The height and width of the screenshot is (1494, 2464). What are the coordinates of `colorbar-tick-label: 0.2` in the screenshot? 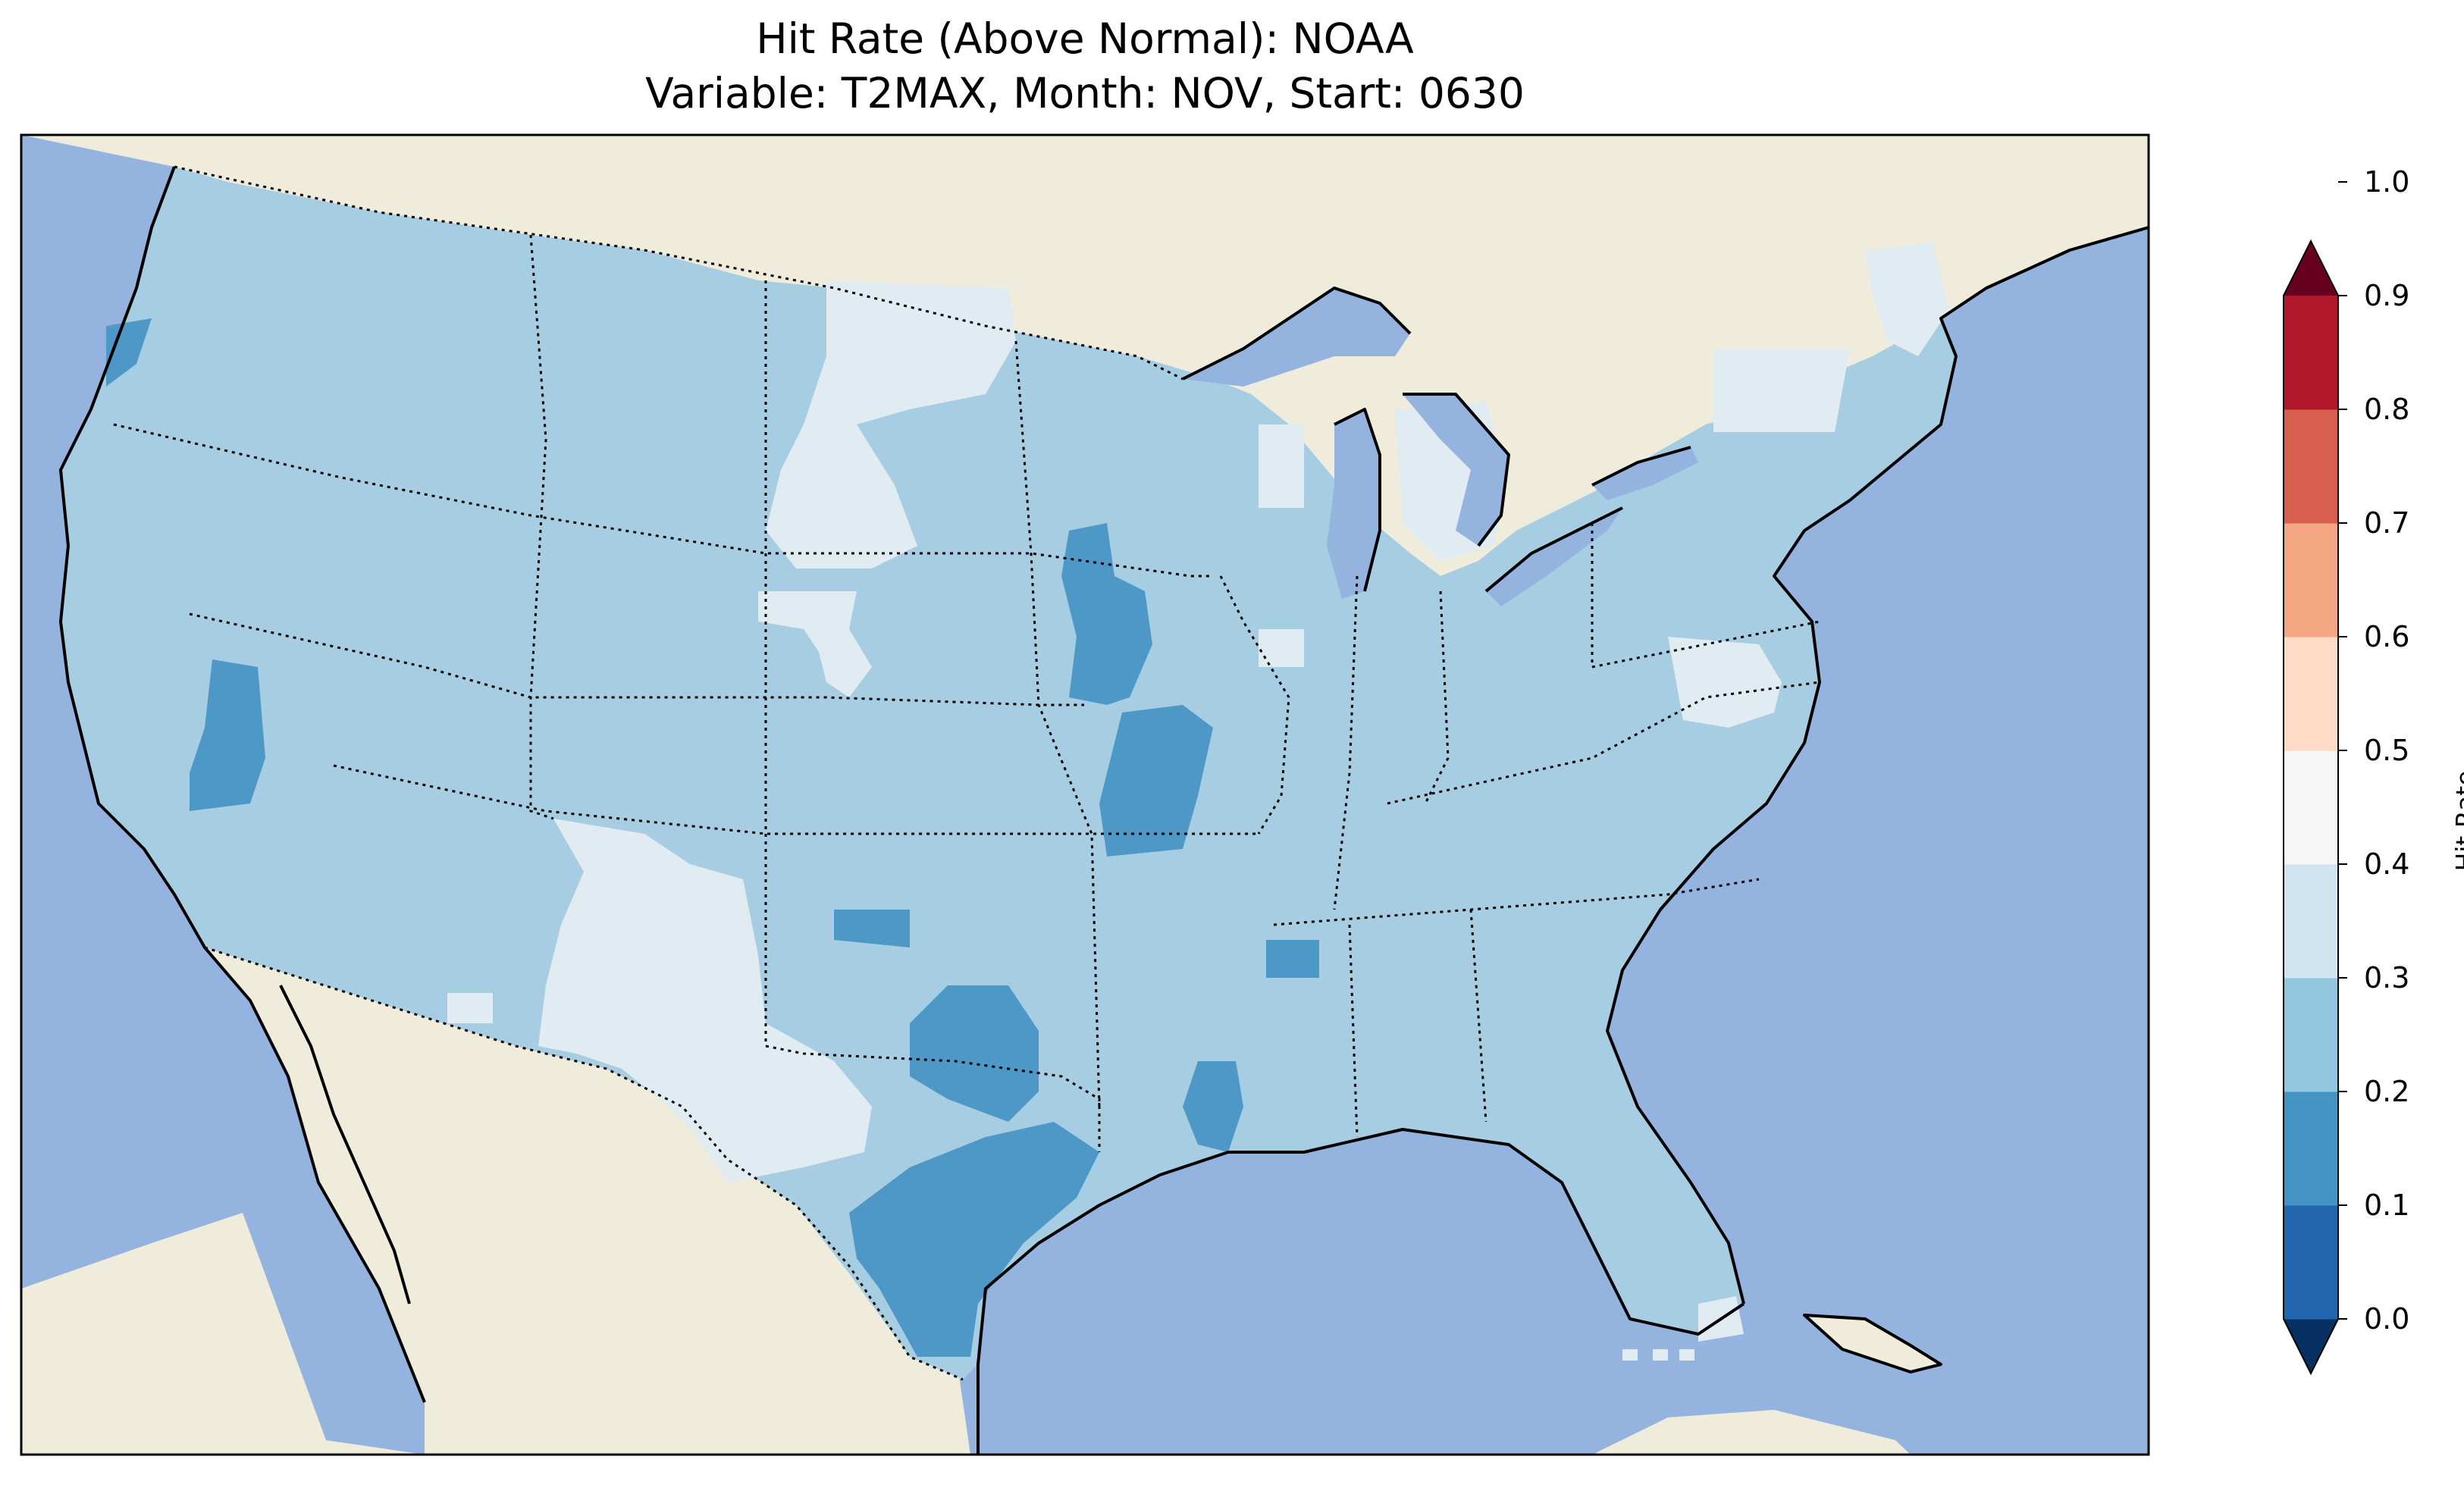 It's located at (2387, 1091).